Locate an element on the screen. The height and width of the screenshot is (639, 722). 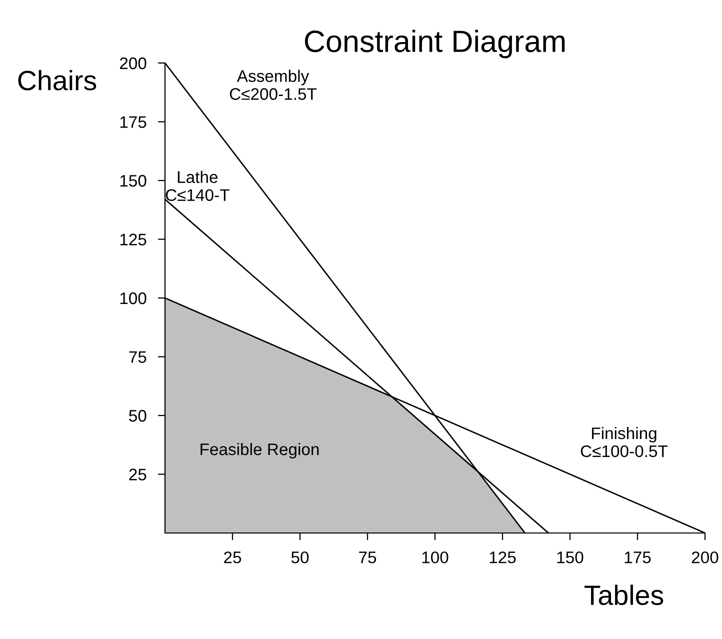
x-tick-label: 25 is located at coordinates (233, 557).